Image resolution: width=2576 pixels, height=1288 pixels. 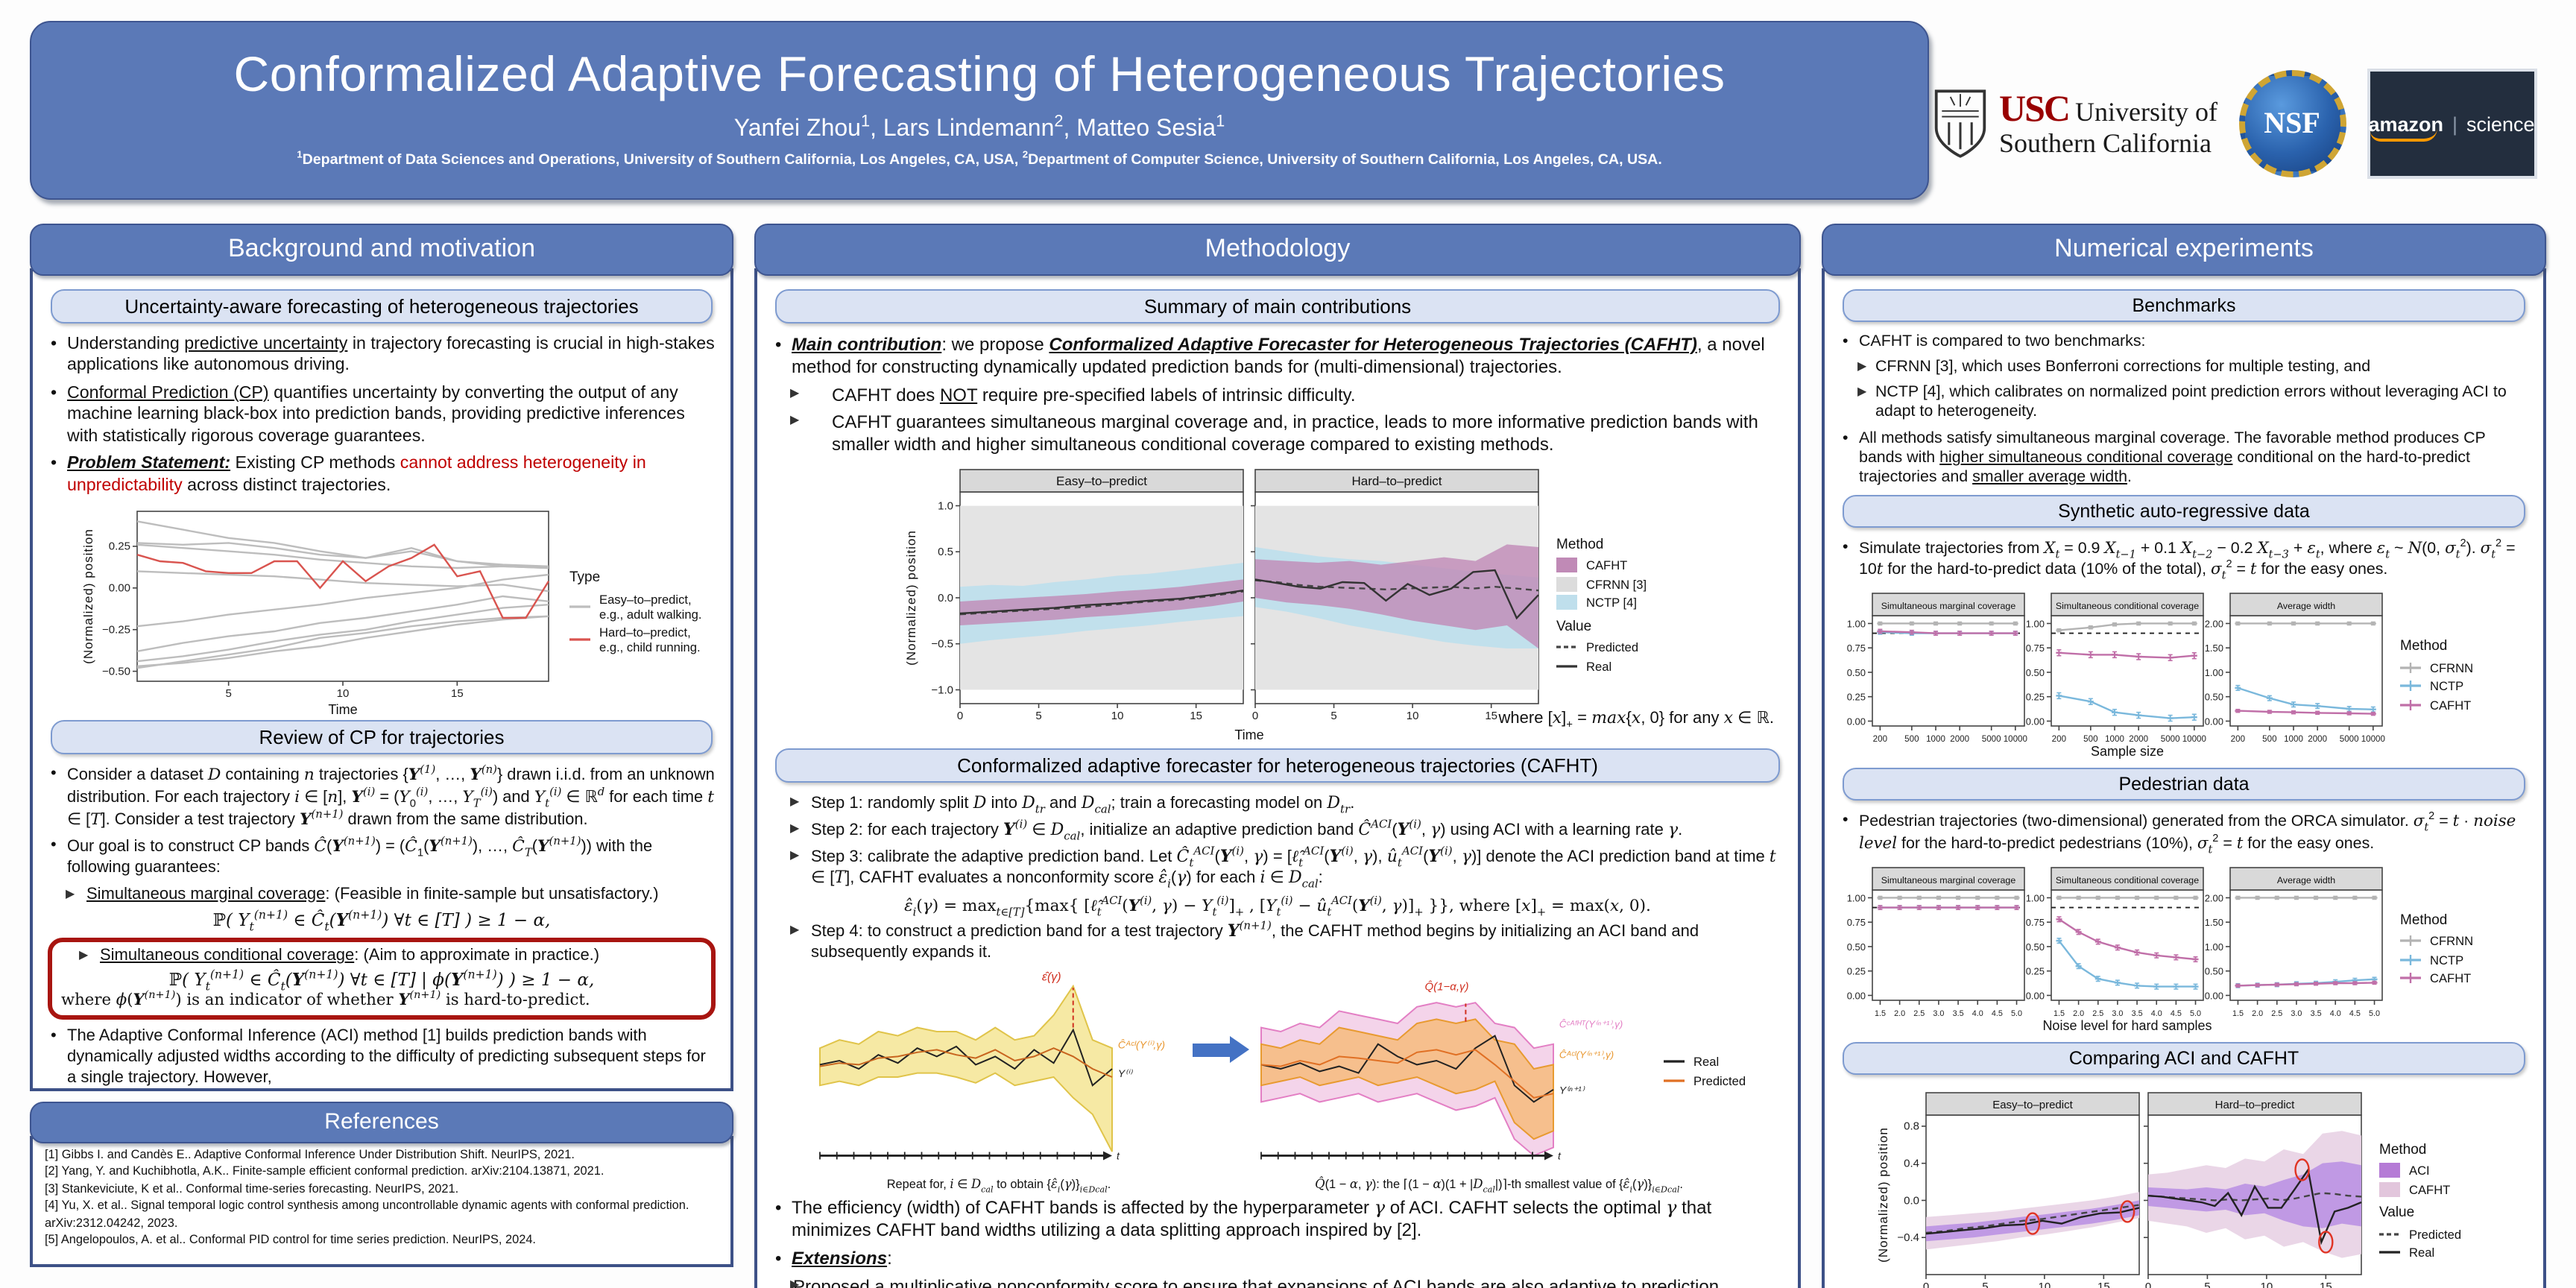 I want to click on legend-item: CAFHT, so click(x=2436, y=705).